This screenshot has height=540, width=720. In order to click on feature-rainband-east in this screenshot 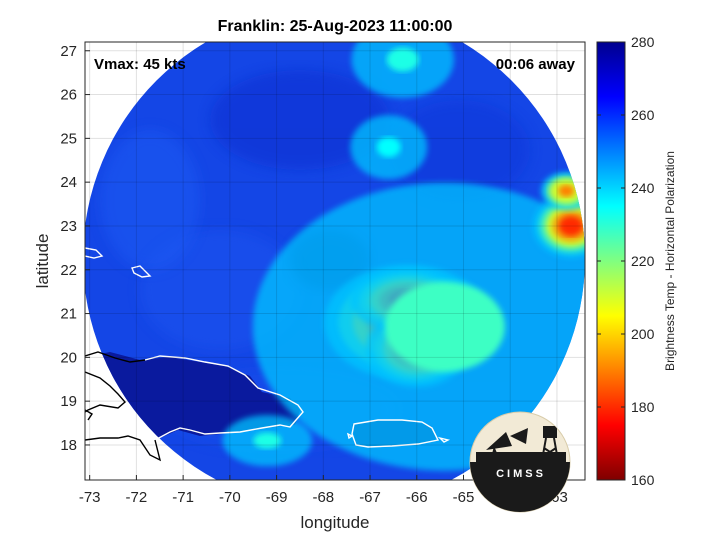, I will do `click(444, 326)`.